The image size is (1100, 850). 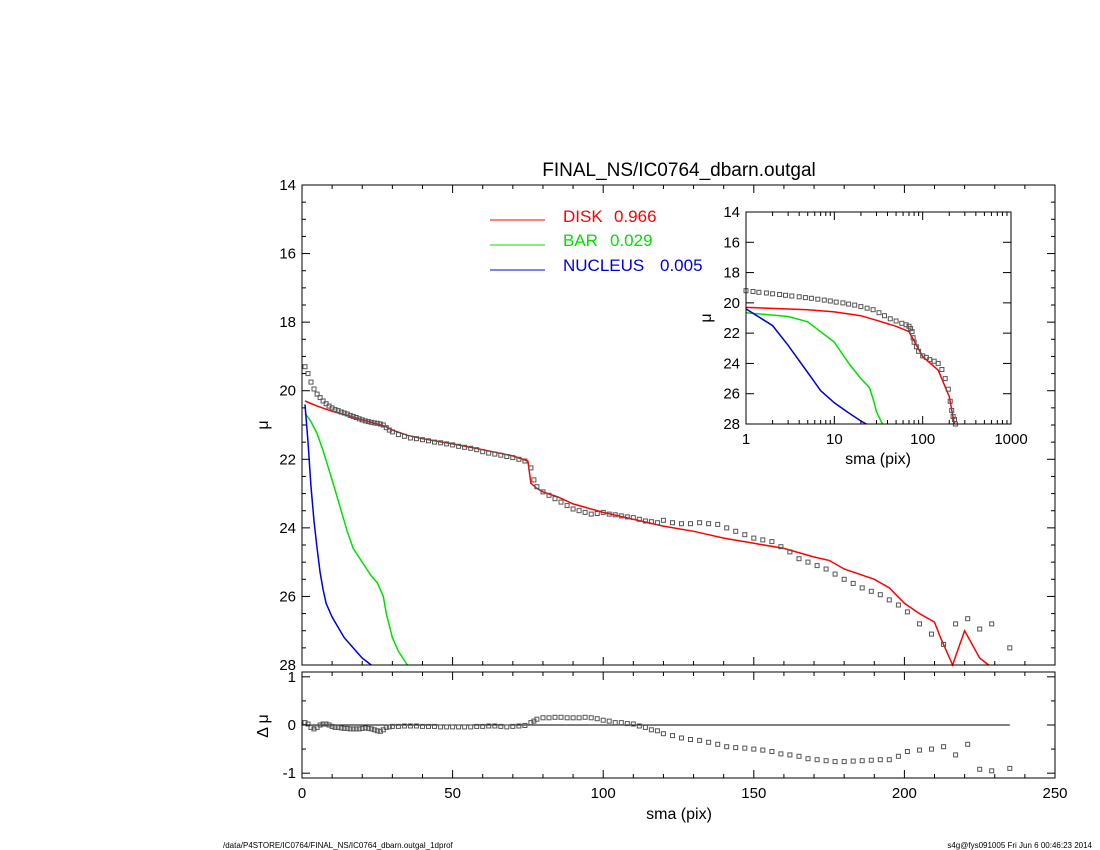 What do you see at coordinates (679, 814) in the screenshot?
I see `x-axis-label: sma (pix)` at bounding box center [679, 814].